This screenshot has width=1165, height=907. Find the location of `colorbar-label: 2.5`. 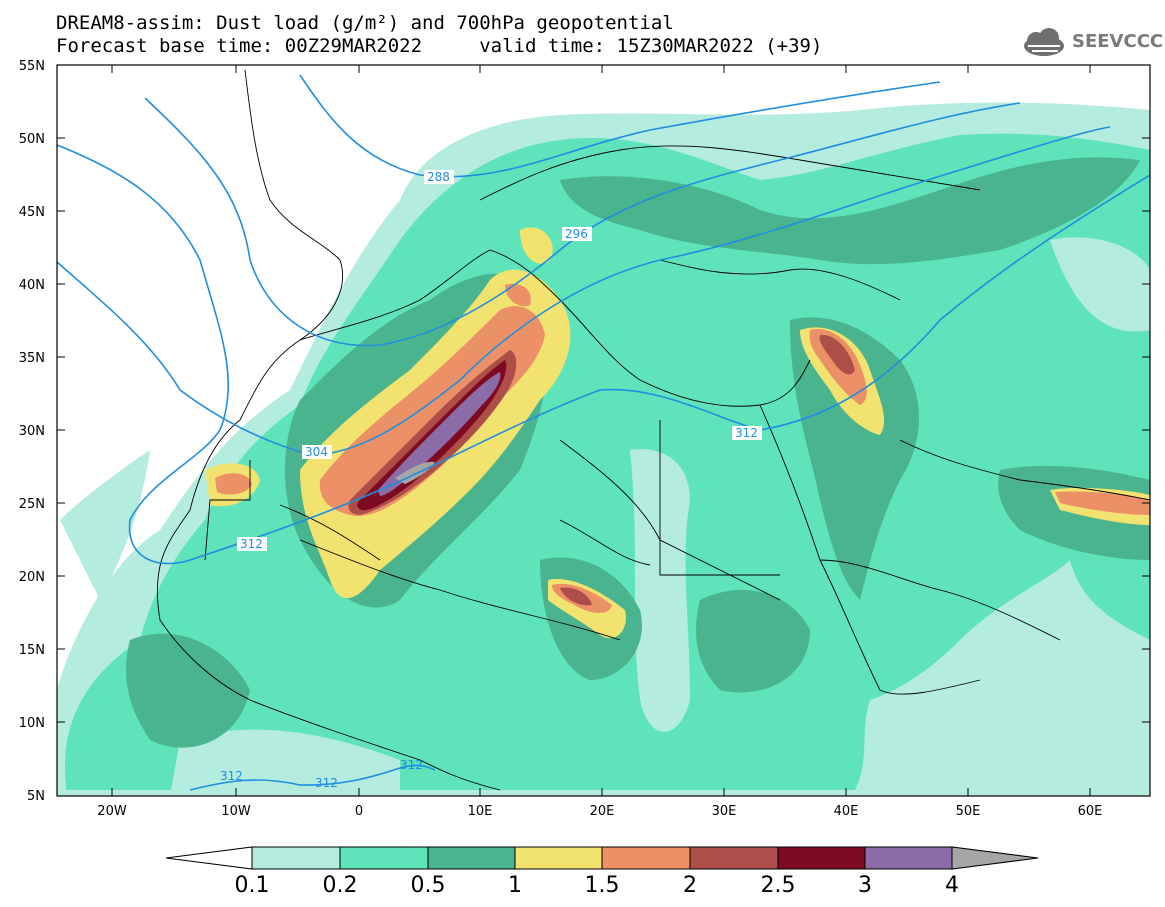

colorbar-label: 2.5 is located at coordinates (778, 885).